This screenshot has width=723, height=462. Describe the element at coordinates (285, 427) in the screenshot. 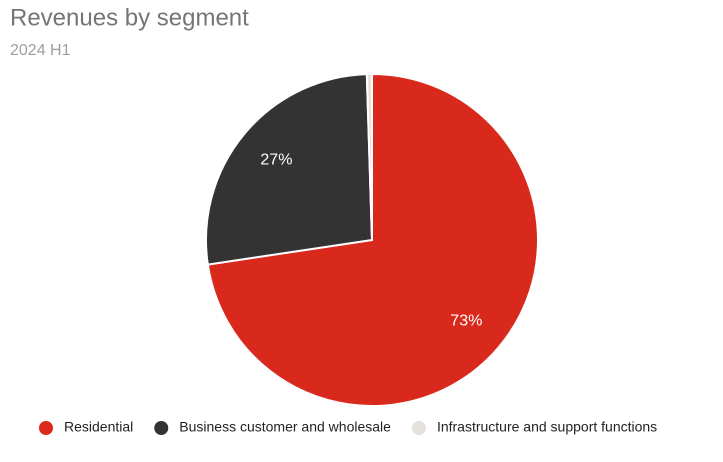

I see `legend-label: Business customer and wholesale` at that location.